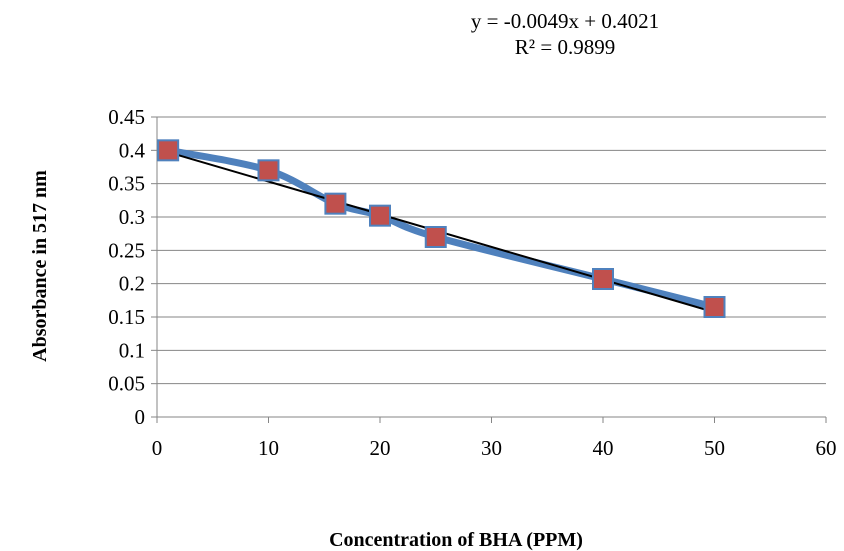  What do you see at coordinates (714, 448) in the screenshot?
I see `x-tick-label: 50` at bounding box center [714, 448].